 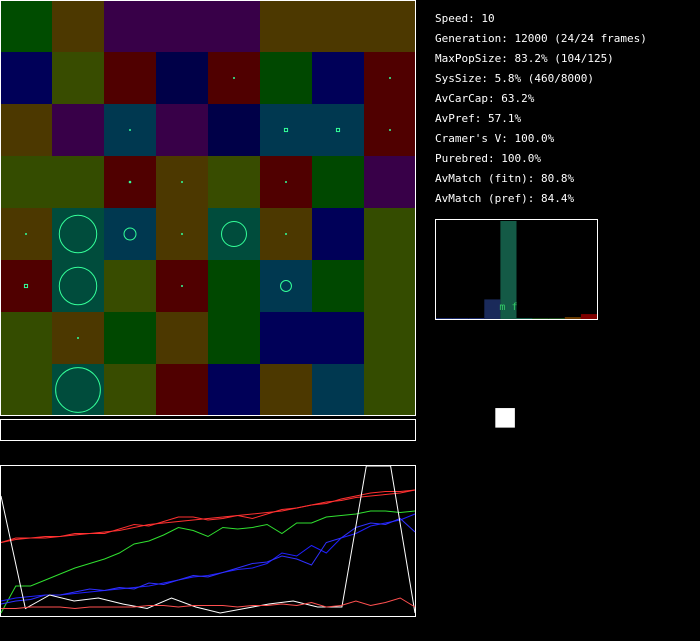 I want to click on history-plot, so click(x=208, y=541).